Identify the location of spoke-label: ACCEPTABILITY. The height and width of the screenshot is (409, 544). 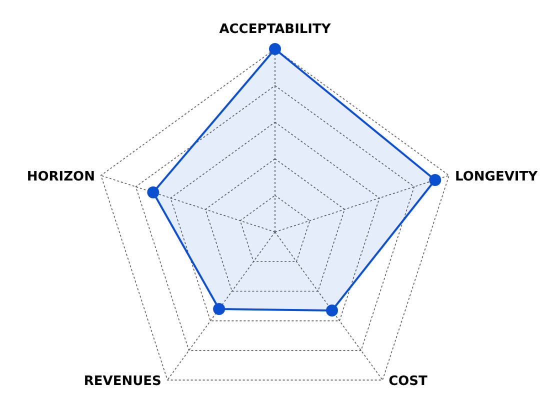
(275, 29).